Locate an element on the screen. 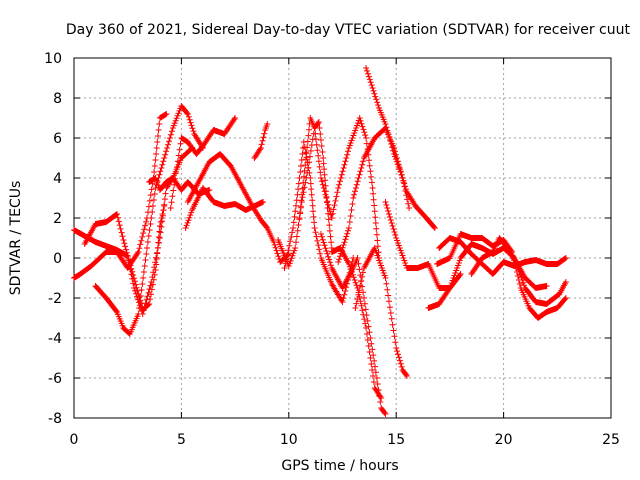 The height and width of the screenshot is (480, 640). series-sat-k is located at coordinates (319, 222).